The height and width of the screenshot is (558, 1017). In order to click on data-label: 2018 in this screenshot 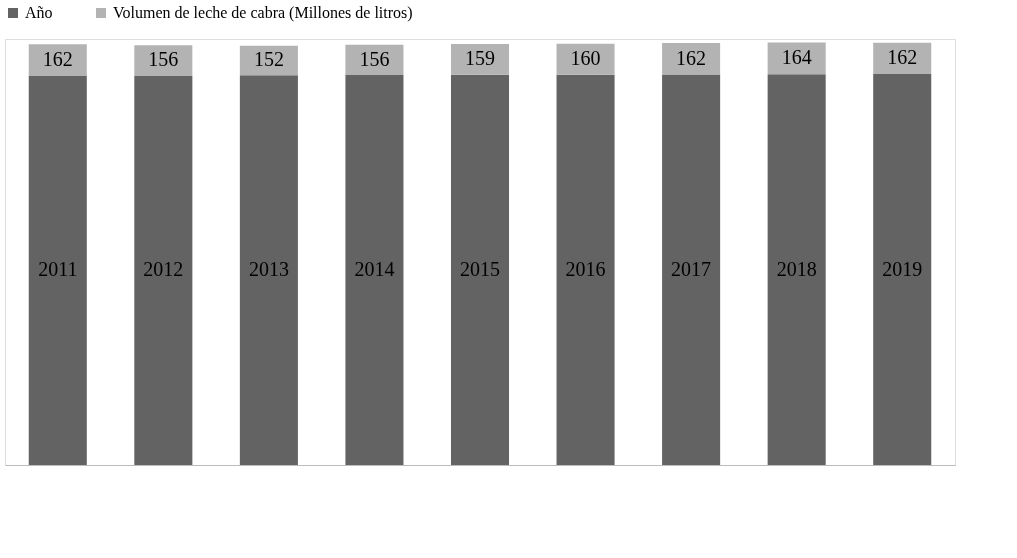, I will do `click(796, 268)`.